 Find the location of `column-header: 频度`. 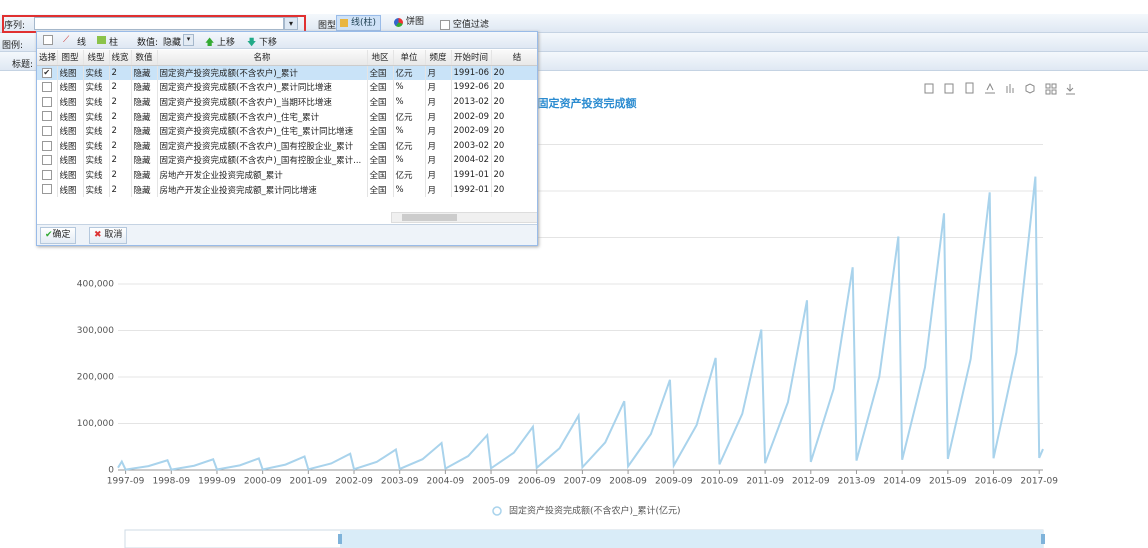

column-header: 频度 is located at coordinates (438, 58).